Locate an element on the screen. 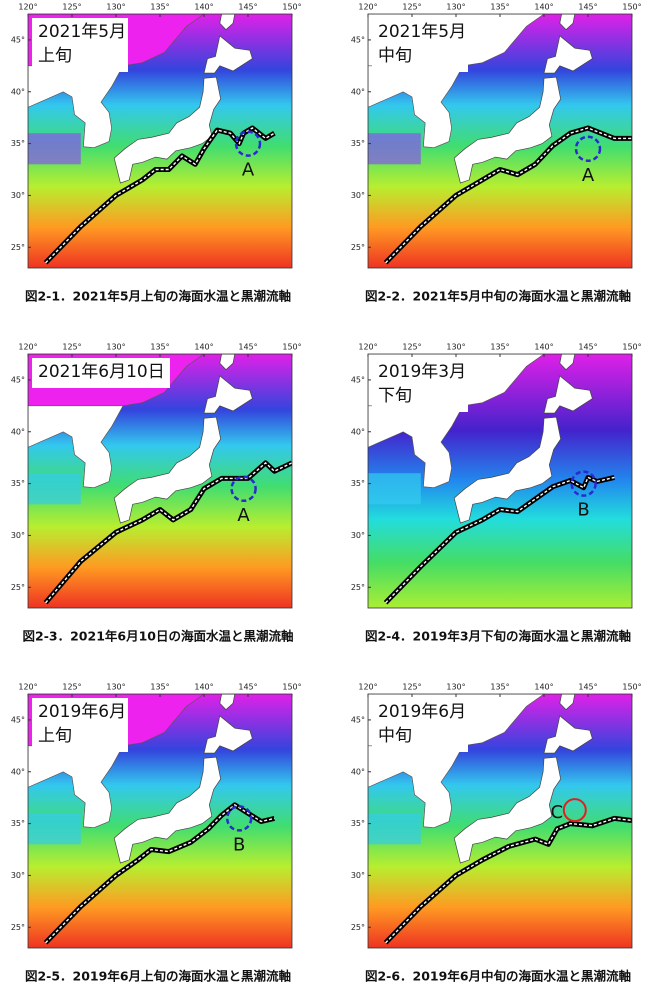 This screenshot has width=658, height=999. eddy-label: C is located at coordinates (557, 812).